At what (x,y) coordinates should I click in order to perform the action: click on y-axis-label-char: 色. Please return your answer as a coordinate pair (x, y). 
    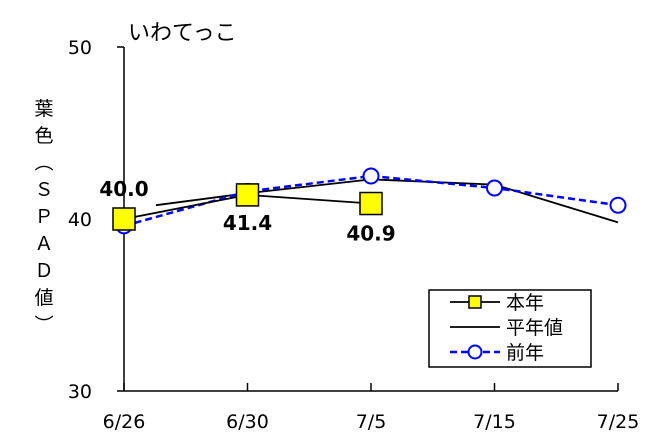
    Looking at the image, I should click on (43, 136).